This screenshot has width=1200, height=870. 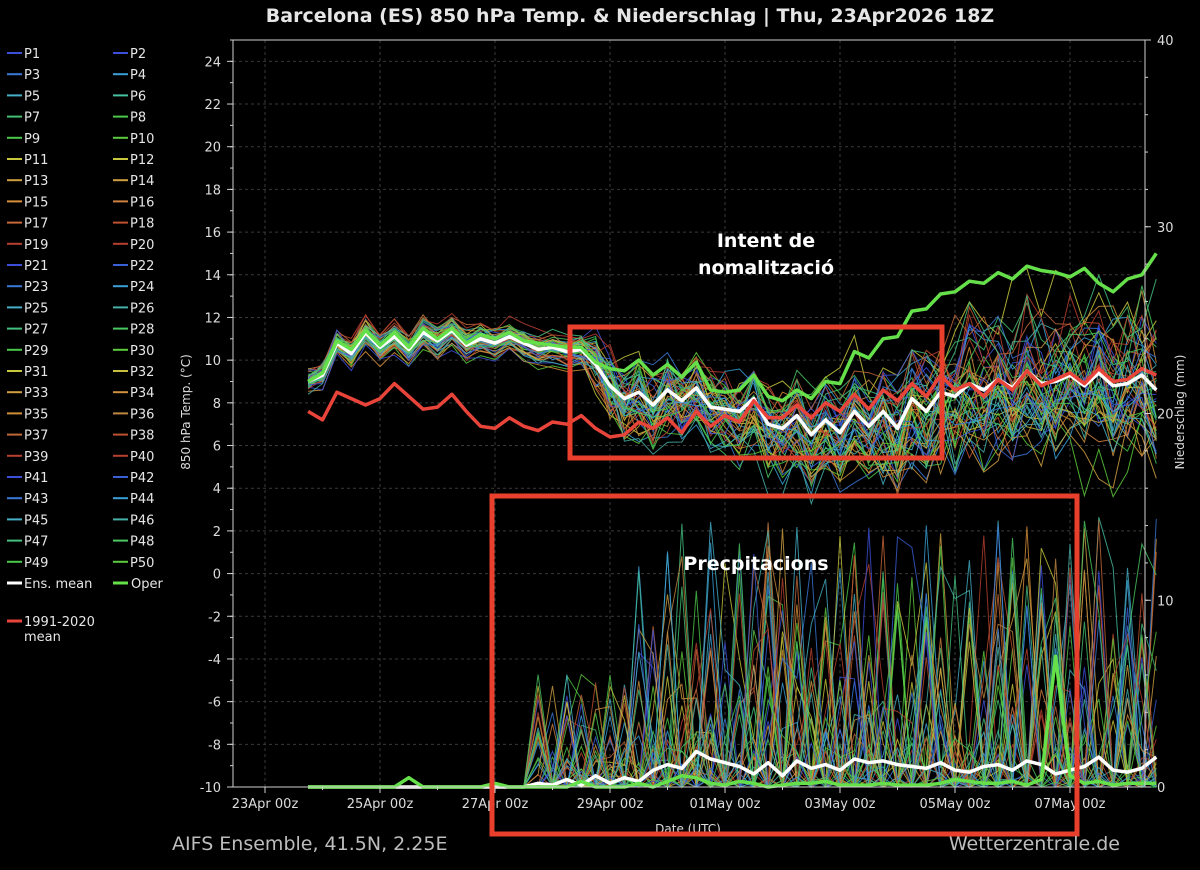 I want to click on y-tick-label: 16, so click(x=212, y=233).